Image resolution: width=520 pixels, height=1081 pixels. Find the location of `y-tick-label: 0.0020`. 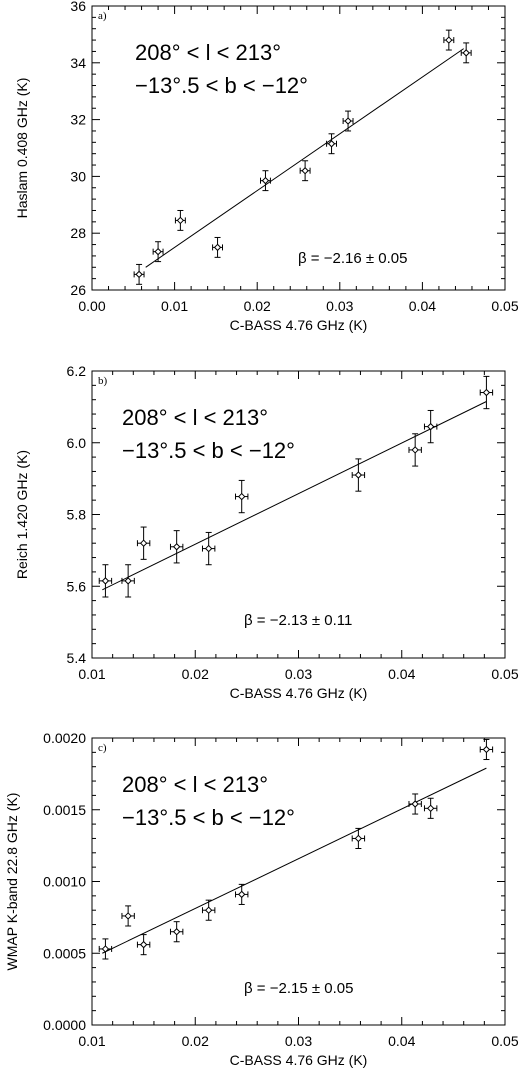

y-tick-label: 0.0020 is located at coordinates (64, 738).